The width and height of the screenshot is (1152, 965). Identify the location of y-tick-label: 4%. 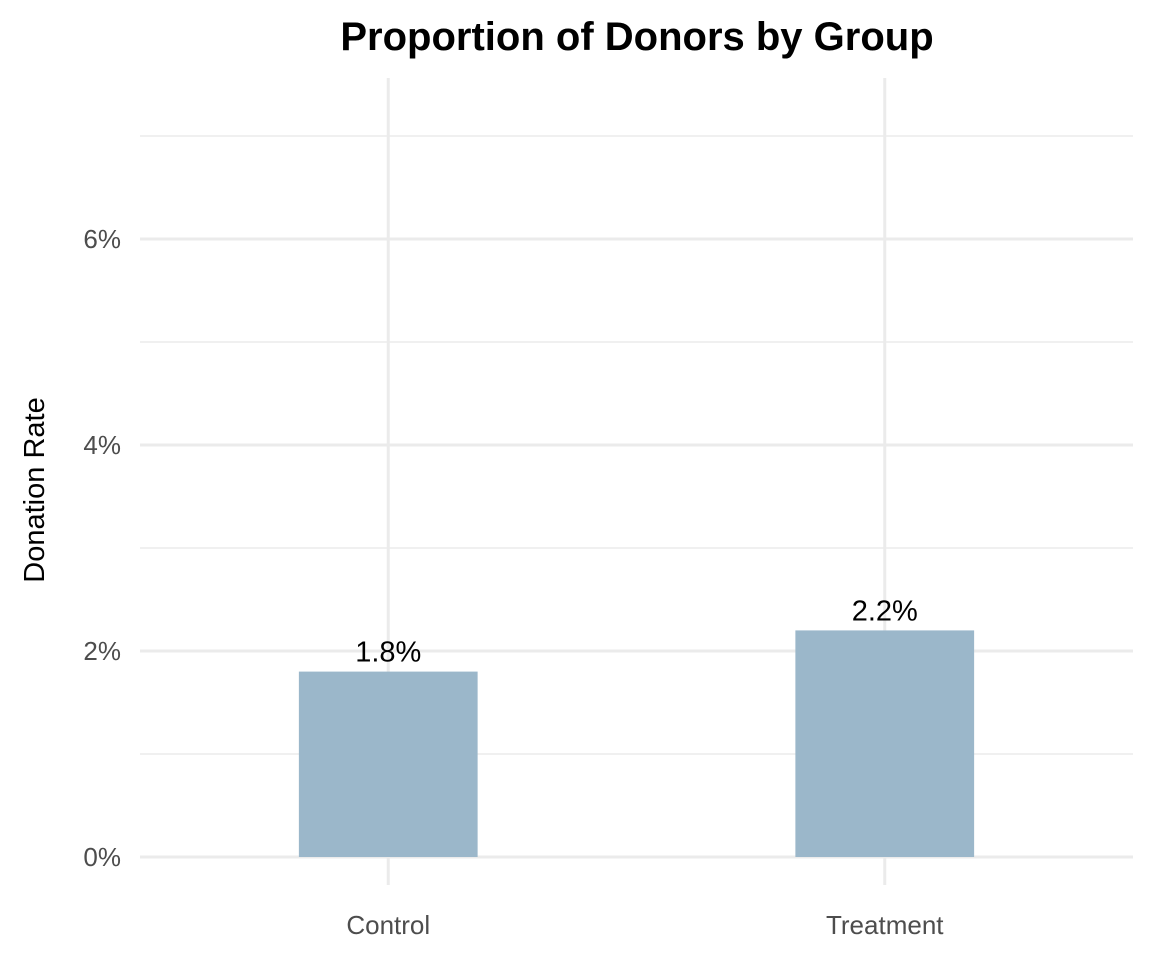
(102, 445).